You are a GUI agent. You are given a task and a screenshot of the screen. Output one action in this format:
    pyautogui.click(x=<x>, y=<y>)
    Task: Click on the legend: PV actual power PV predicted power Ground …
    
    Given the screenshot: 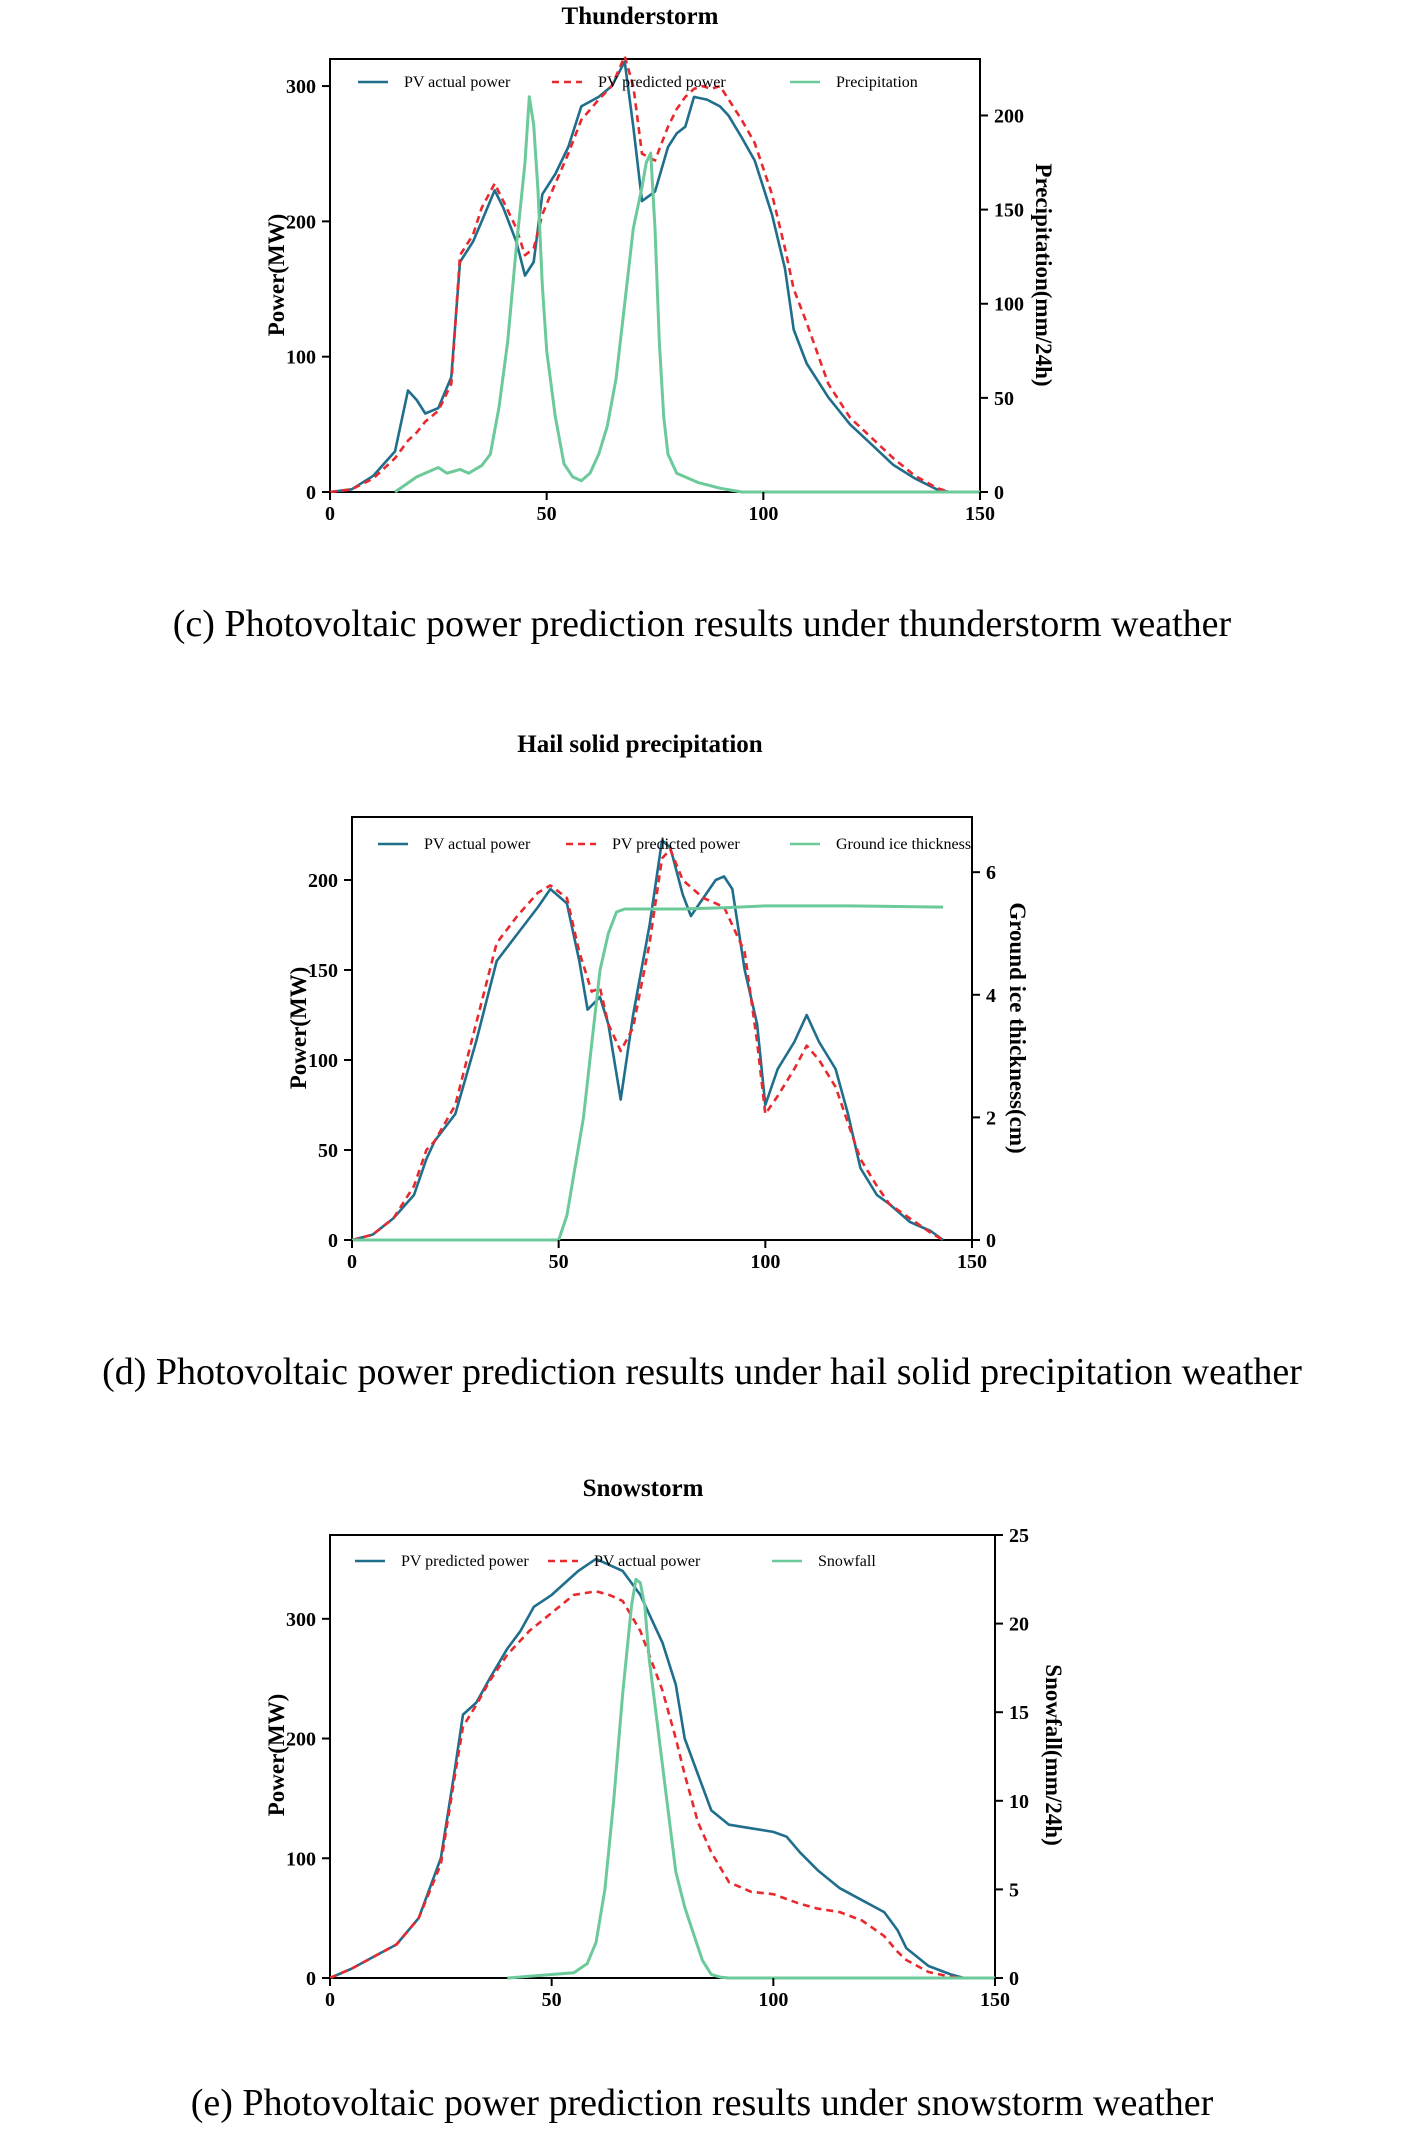 What is the action you would take?
    pyautogui.click(x=674, y=844)
    